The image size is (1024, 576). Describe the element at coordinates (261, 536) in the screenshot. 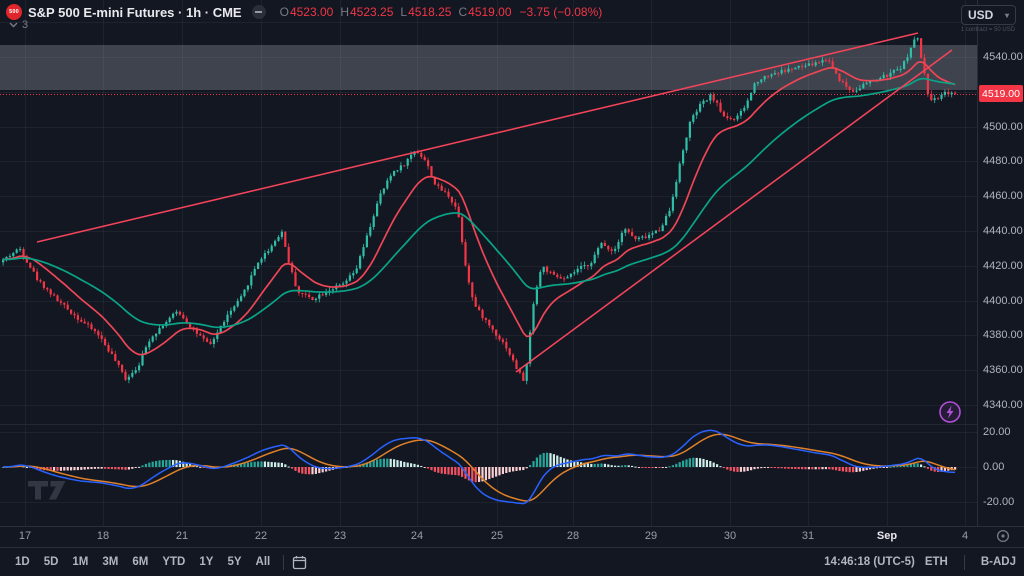

I see `time-axis-tick: 22` at that location.